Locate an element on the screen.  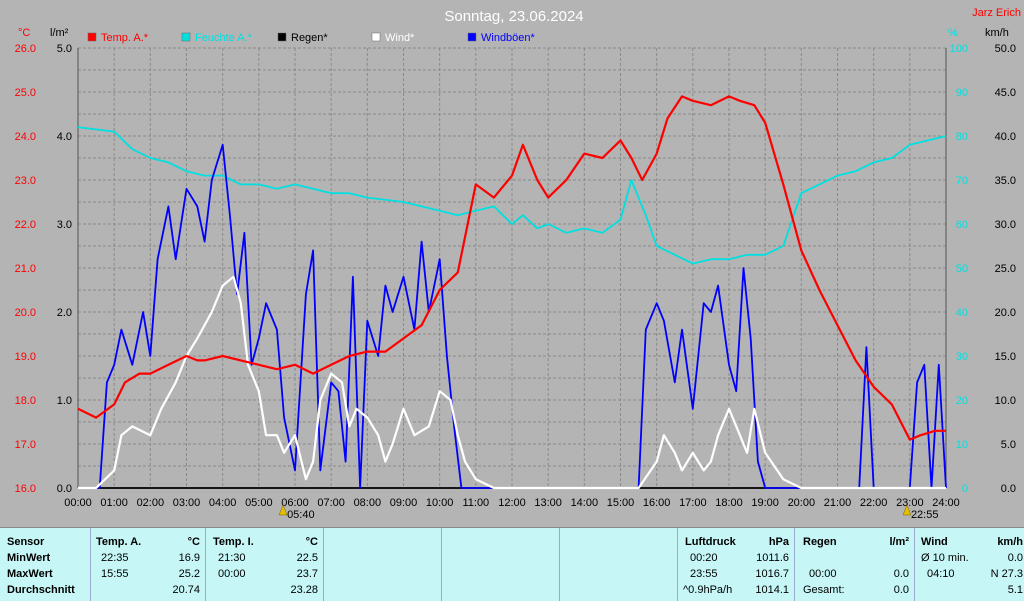
legend-label: Feuchte A.* is located at coordinates (224, 38).